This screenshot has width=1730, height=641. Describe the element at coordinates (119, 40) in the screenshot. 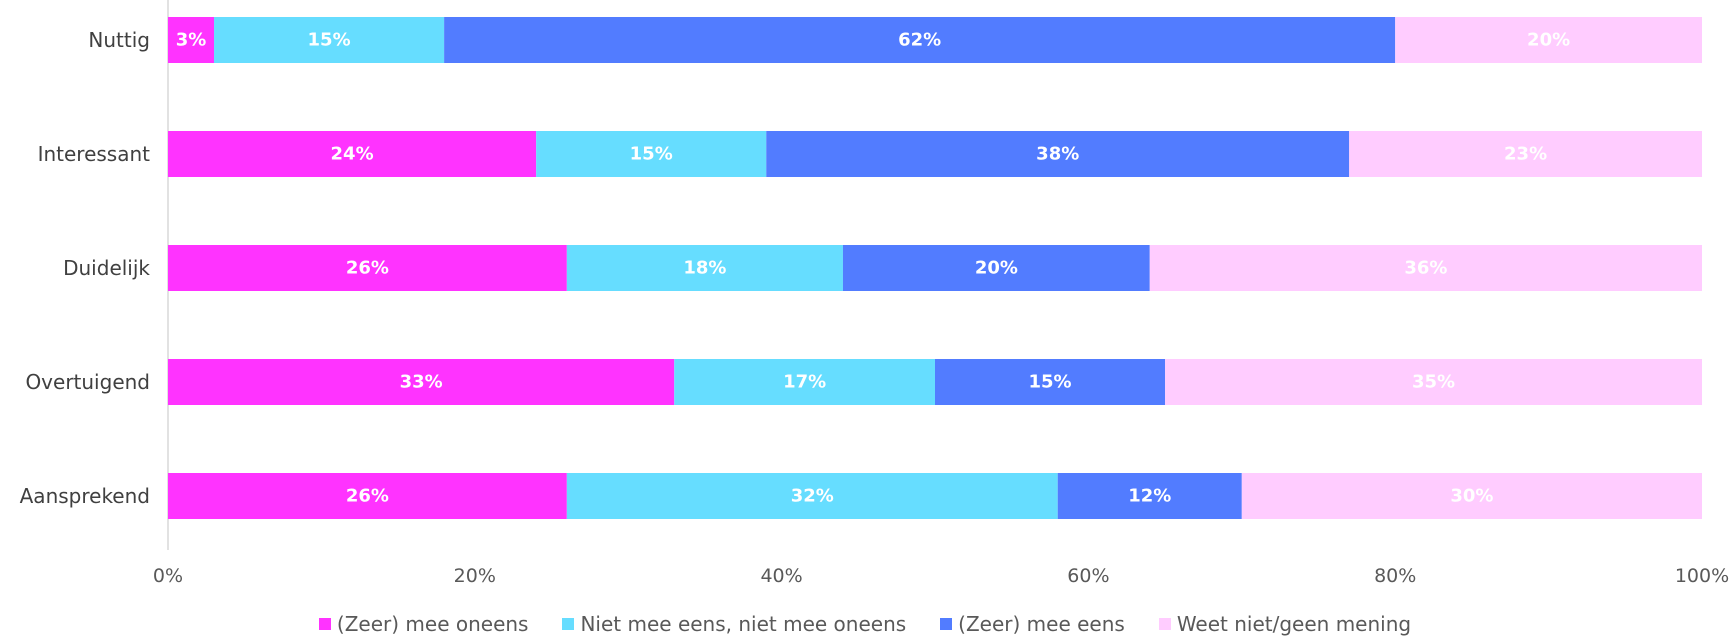

I see `category-label: Nuttig` at that location.